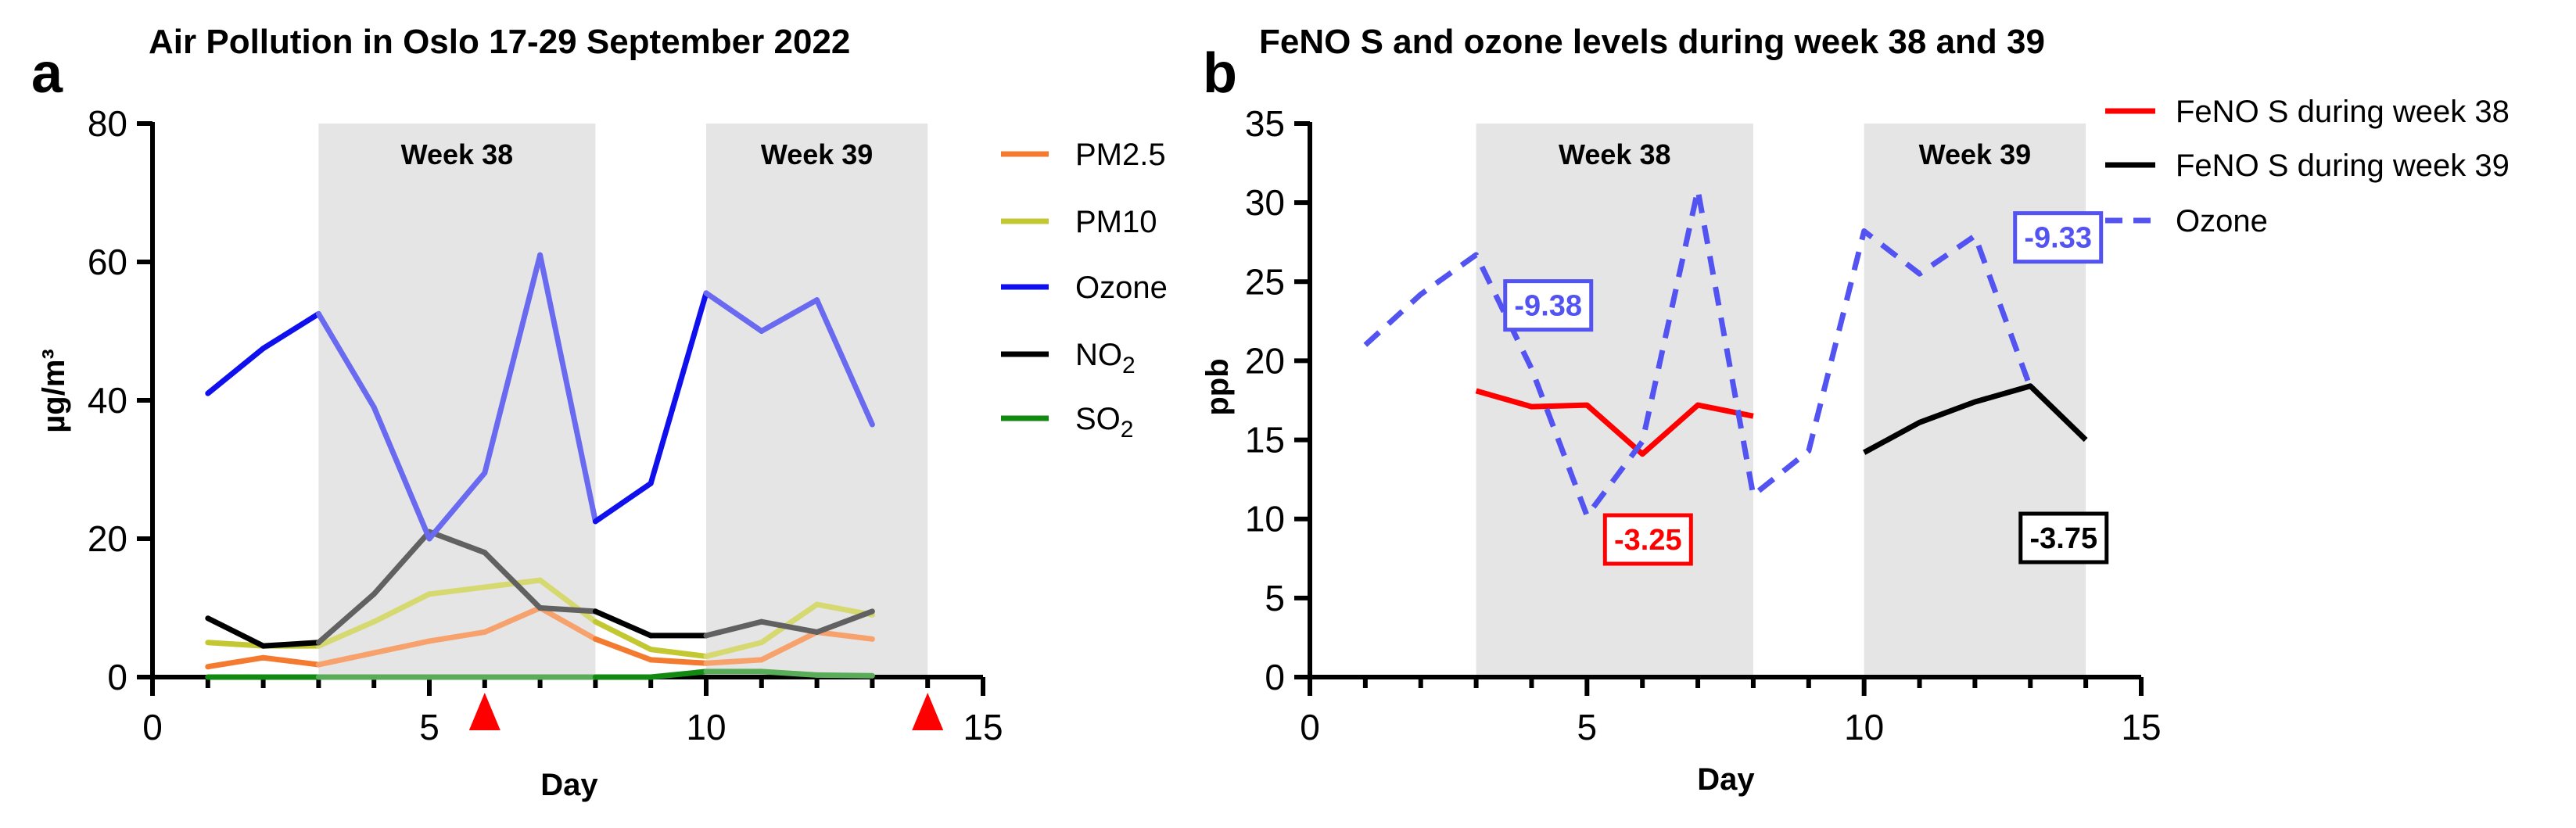  I want to click on annotation-text-4: -3.75, so click(2063, 538).